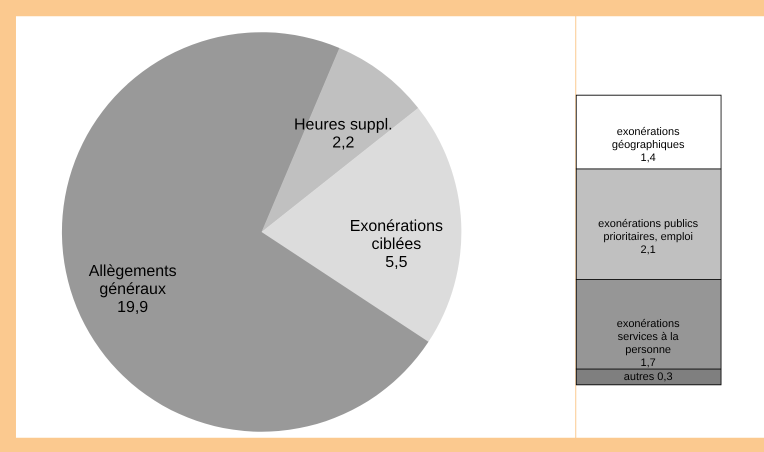 The width and height of the screenshot is (764, 452). I want to click on data-label: 1,4, so click(648, 158).